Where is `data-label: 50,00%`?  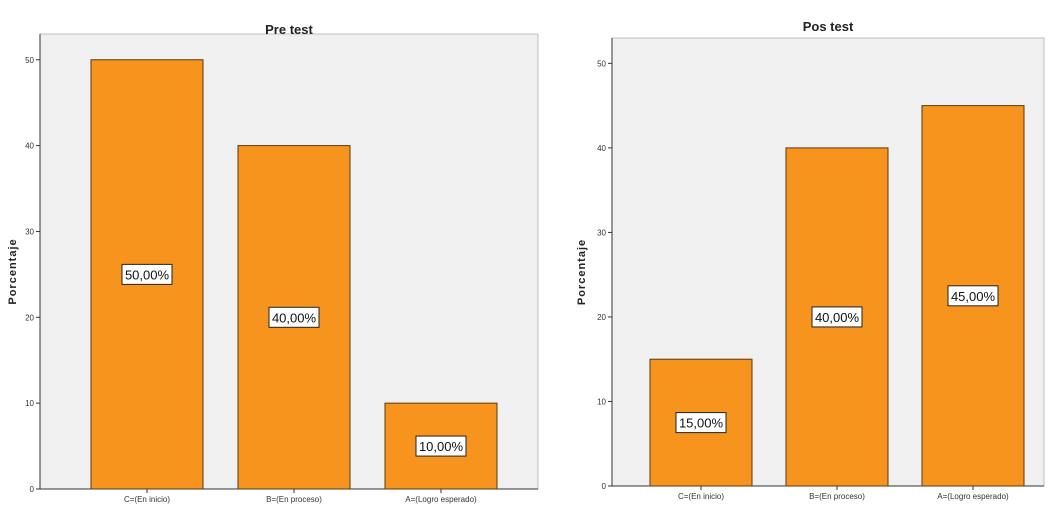 data-label: 50,00% is located at coordinates (147, 274).